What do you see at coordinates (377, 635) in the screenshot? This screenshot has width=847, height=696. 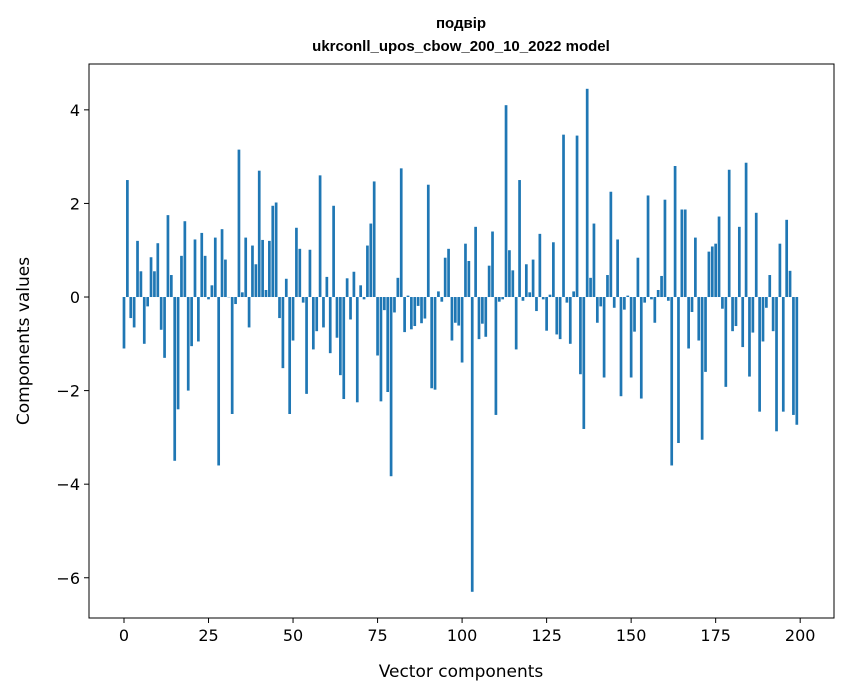 I see `x-tick-label: 75` at bounding box center [377, 635].